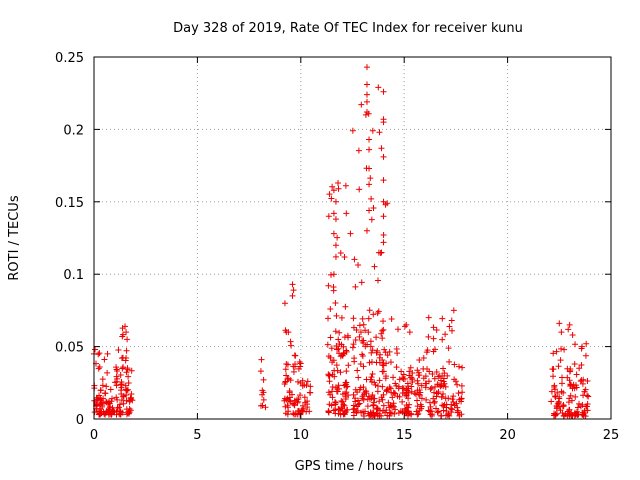 The width and height of the screenshot is (640, 480). I want to click on x-tick-label: 20, so click(507, 435).